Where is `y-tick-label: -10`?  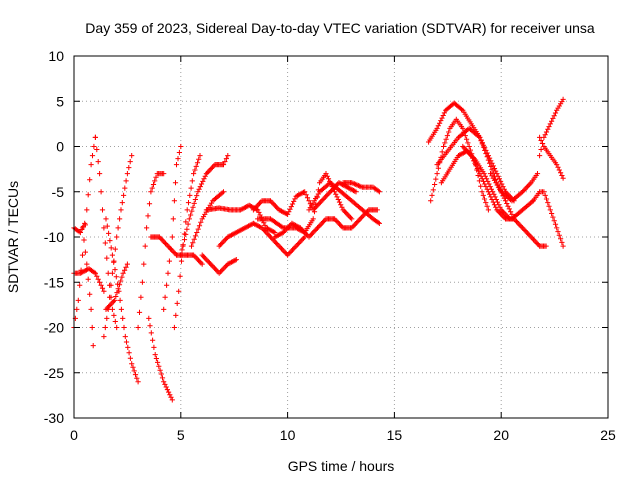
y-tick-label: -10 is located at coordinates (54, 237).